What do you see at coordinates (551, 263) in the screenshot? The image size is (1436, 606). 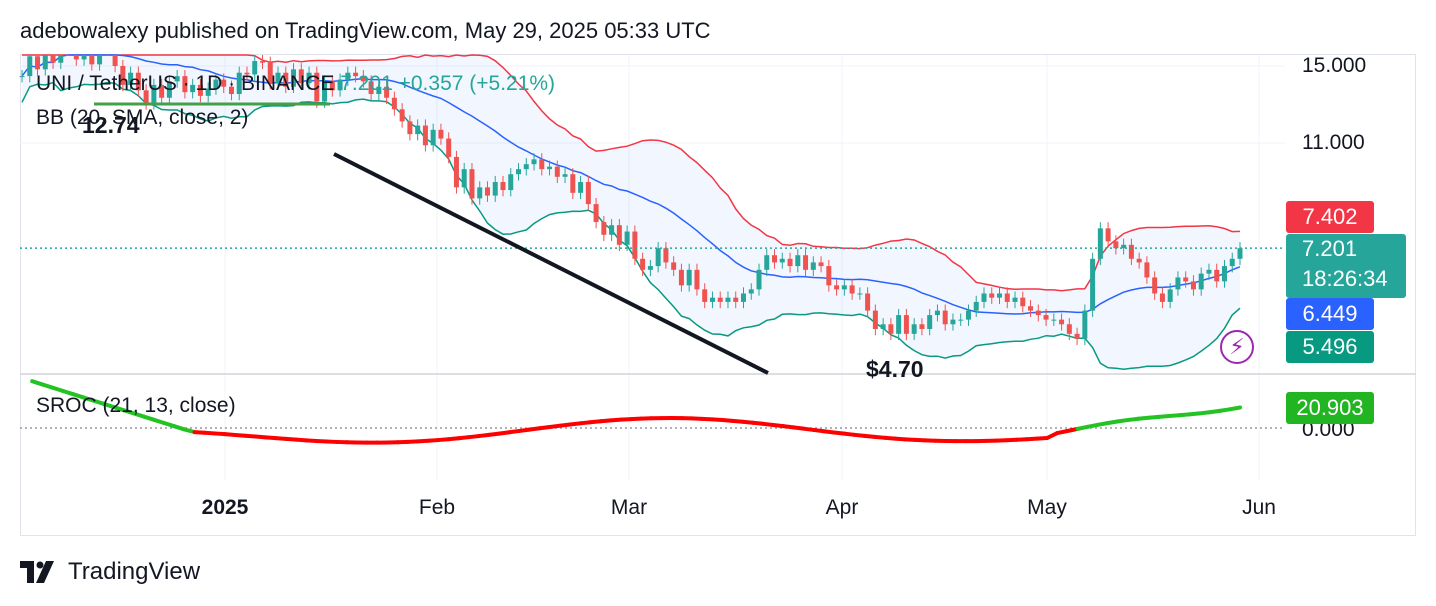 I see `trendline` at bounding box center [551, 263].